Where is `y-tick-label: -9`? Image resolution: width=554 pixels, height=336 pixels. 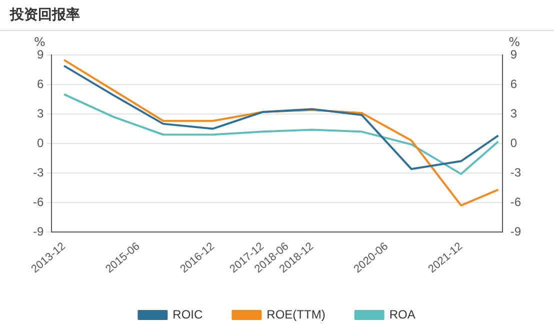
y-tick-label: -9 is located at coordinates (38, 231).